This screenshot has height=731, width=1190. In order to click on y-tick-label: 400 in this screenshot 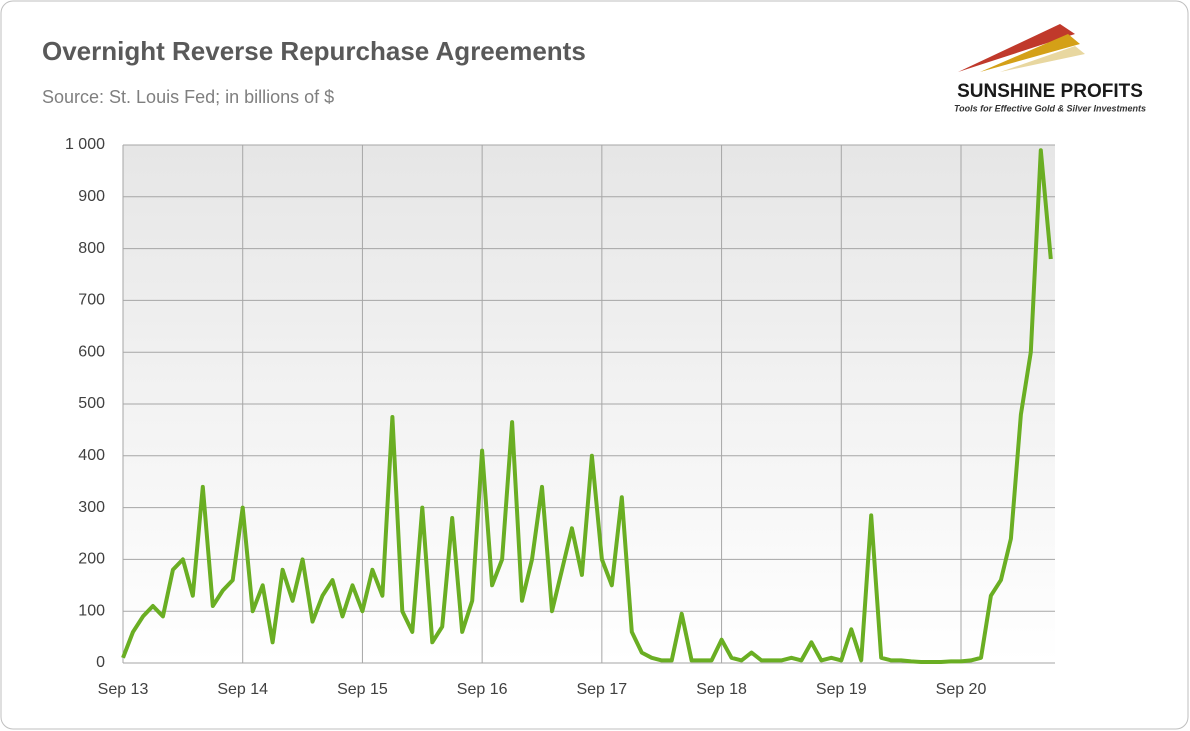, I will do `click(91, 455)`.